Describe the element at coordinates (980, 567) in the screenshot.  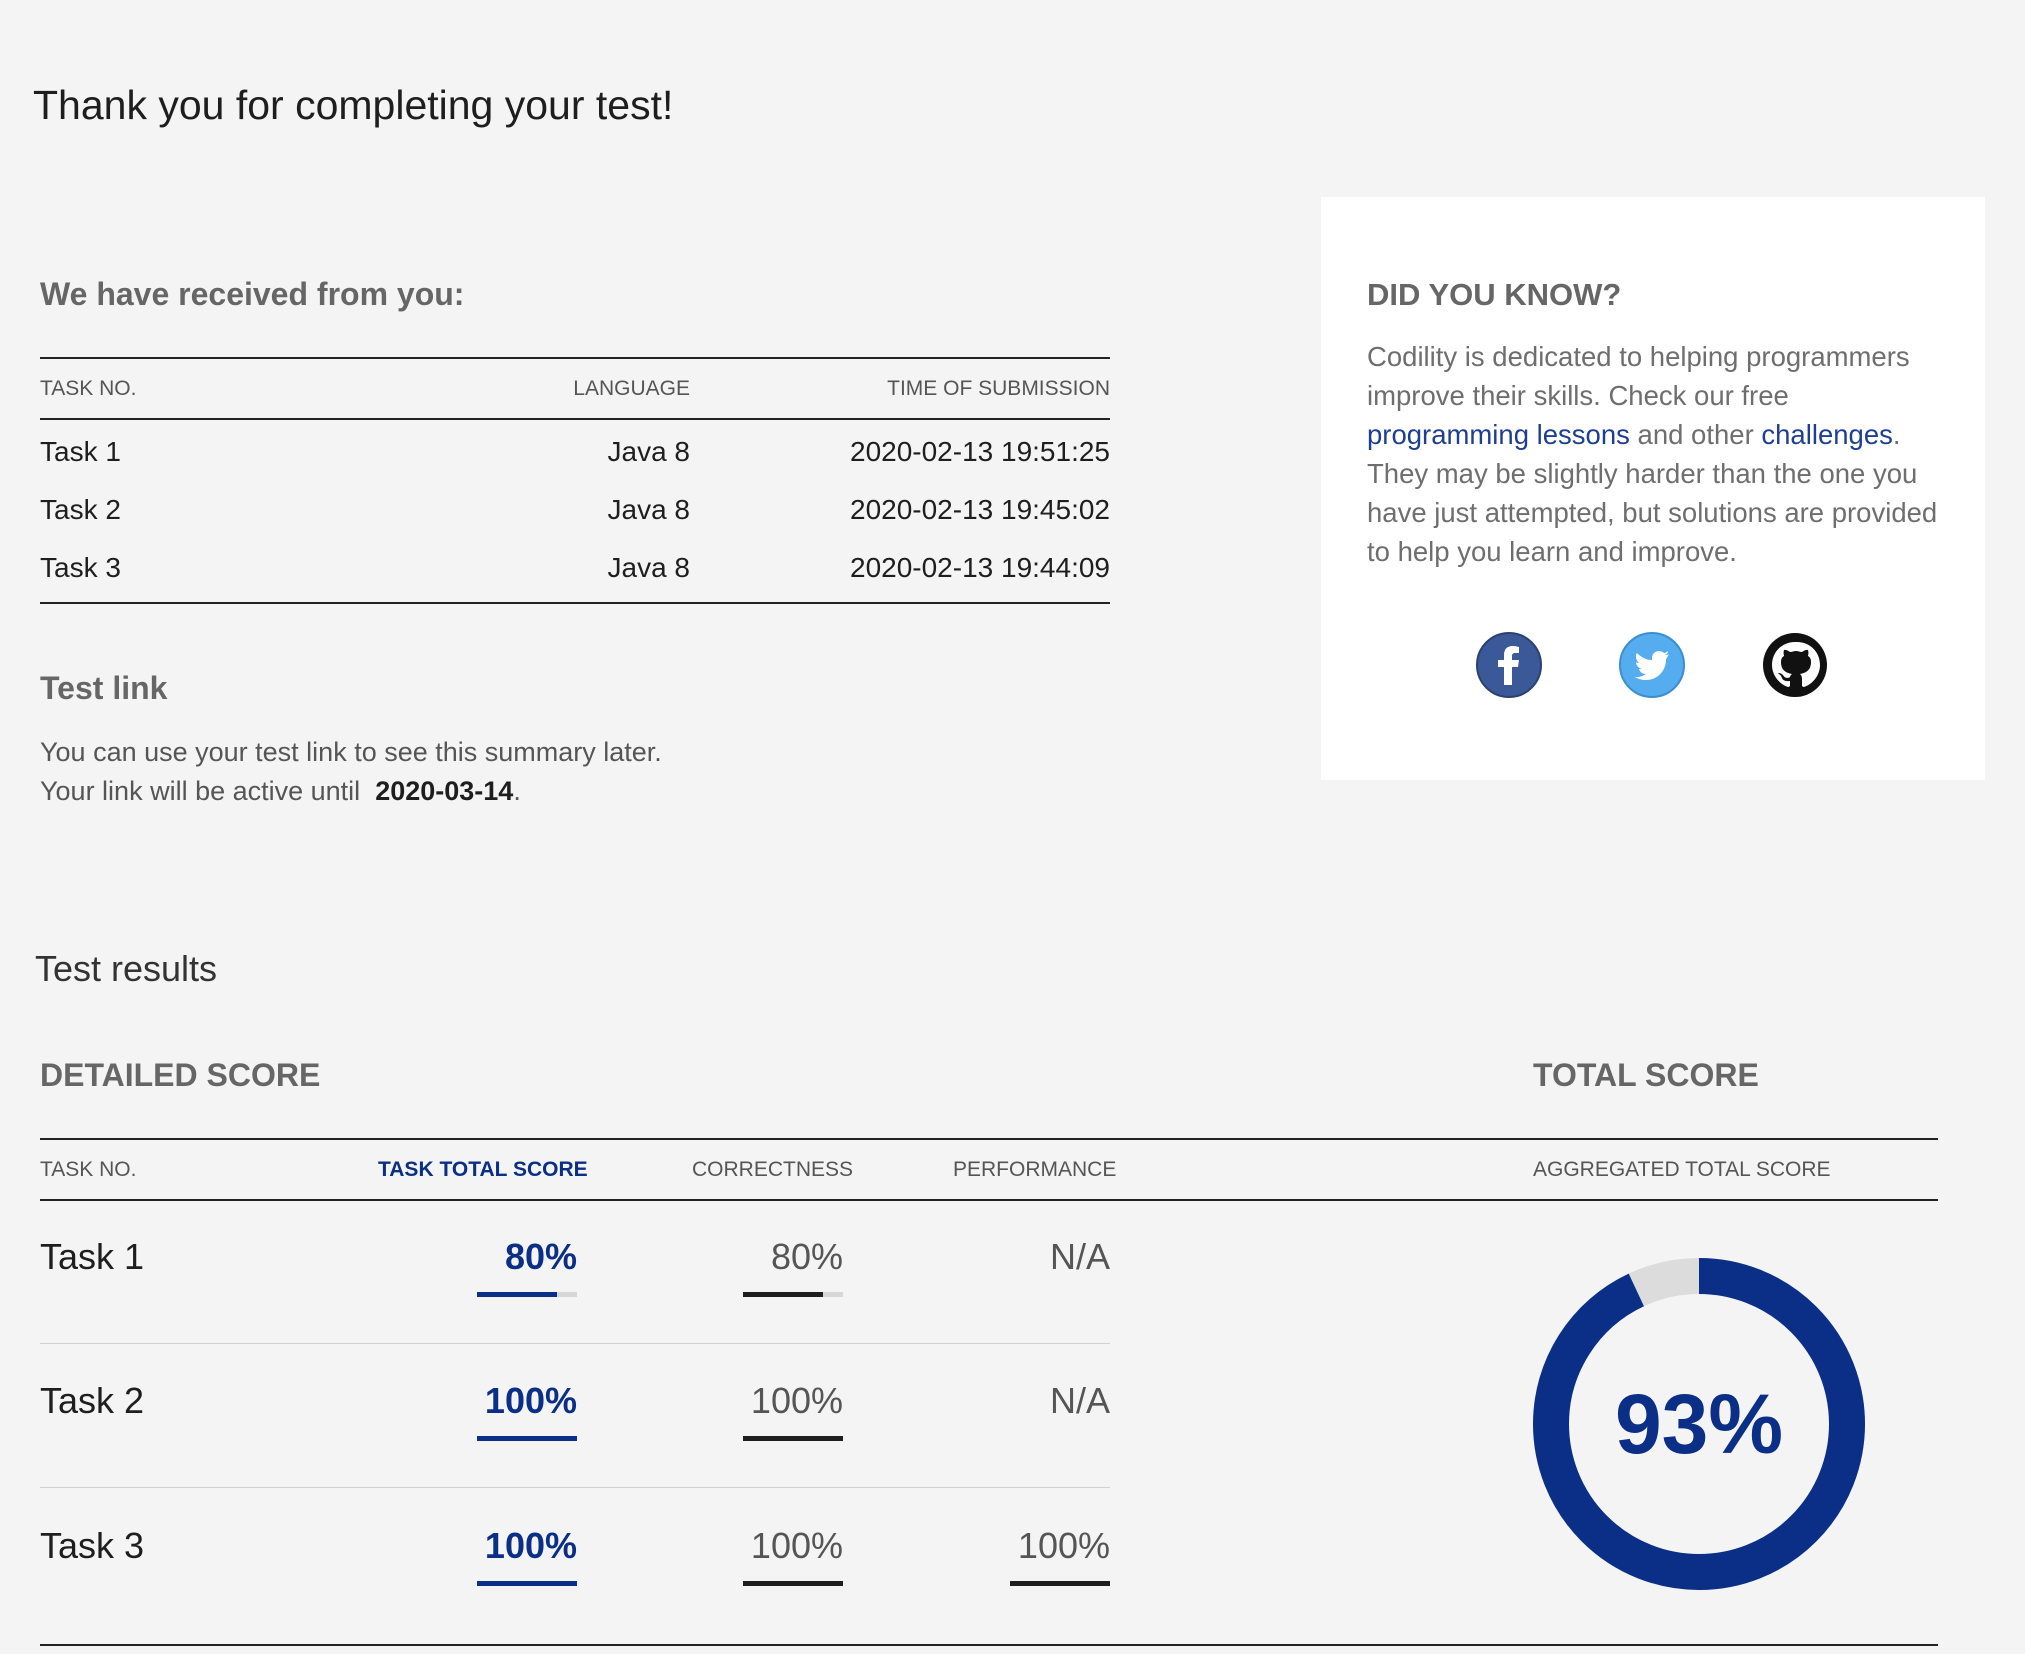
I see `submission-time: 2020-02-13 19:44:09` at that location.